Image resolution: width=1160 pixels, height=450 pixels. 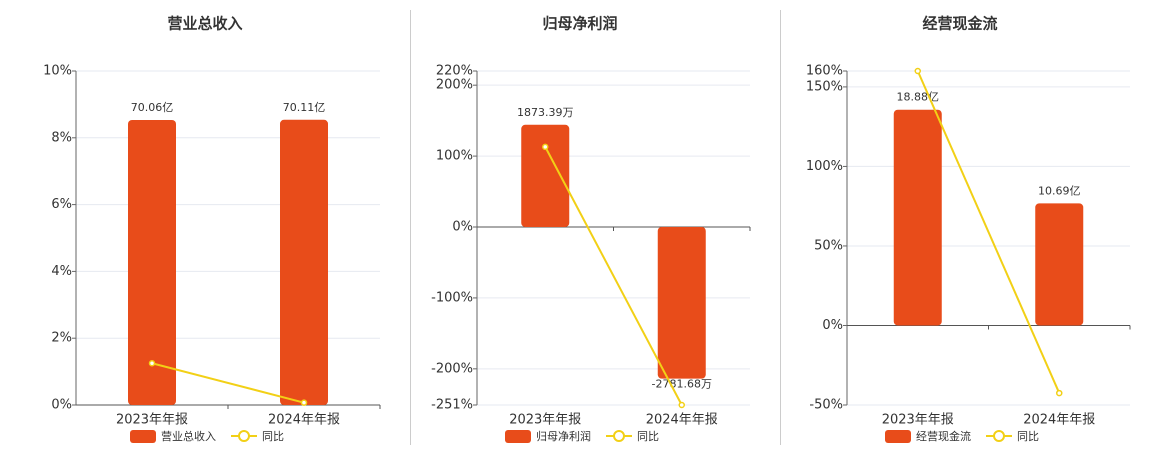 I want to click on y-tick-label: 150%, so click(x=824, y=86).